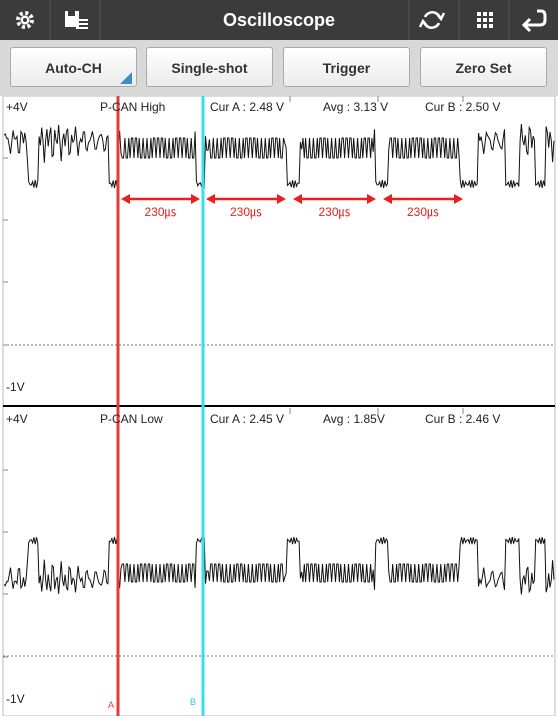 Image resolution: width=558 pixels, height=716 pixels. What do you see at coordinates (131, 419) in the screenshot?
I see `channel-name: P-CAN Low` at bounding box center [131, 419].